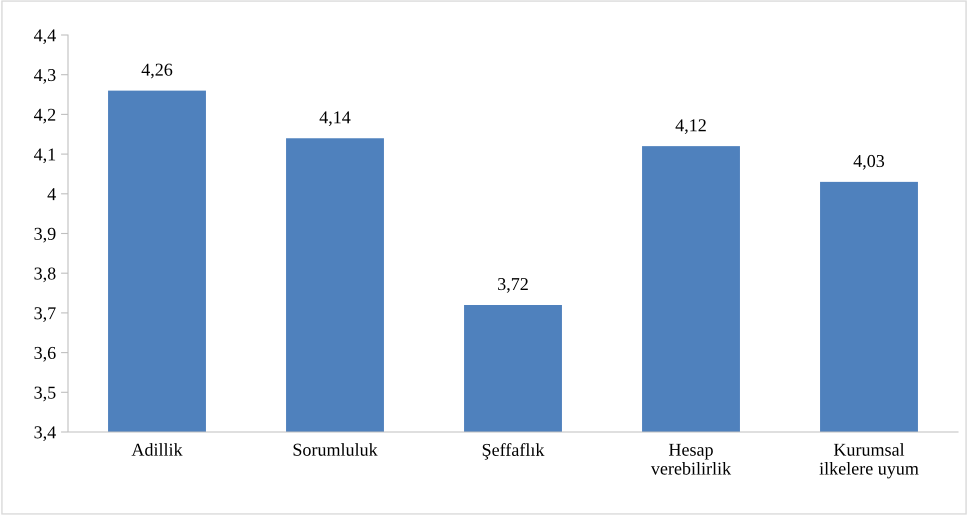 The image size is (968, 515). What do you see at coordinates (45, 434) in the screenshot?
I see `y-tick-label: 3,4` at bounding box center [45, 434].